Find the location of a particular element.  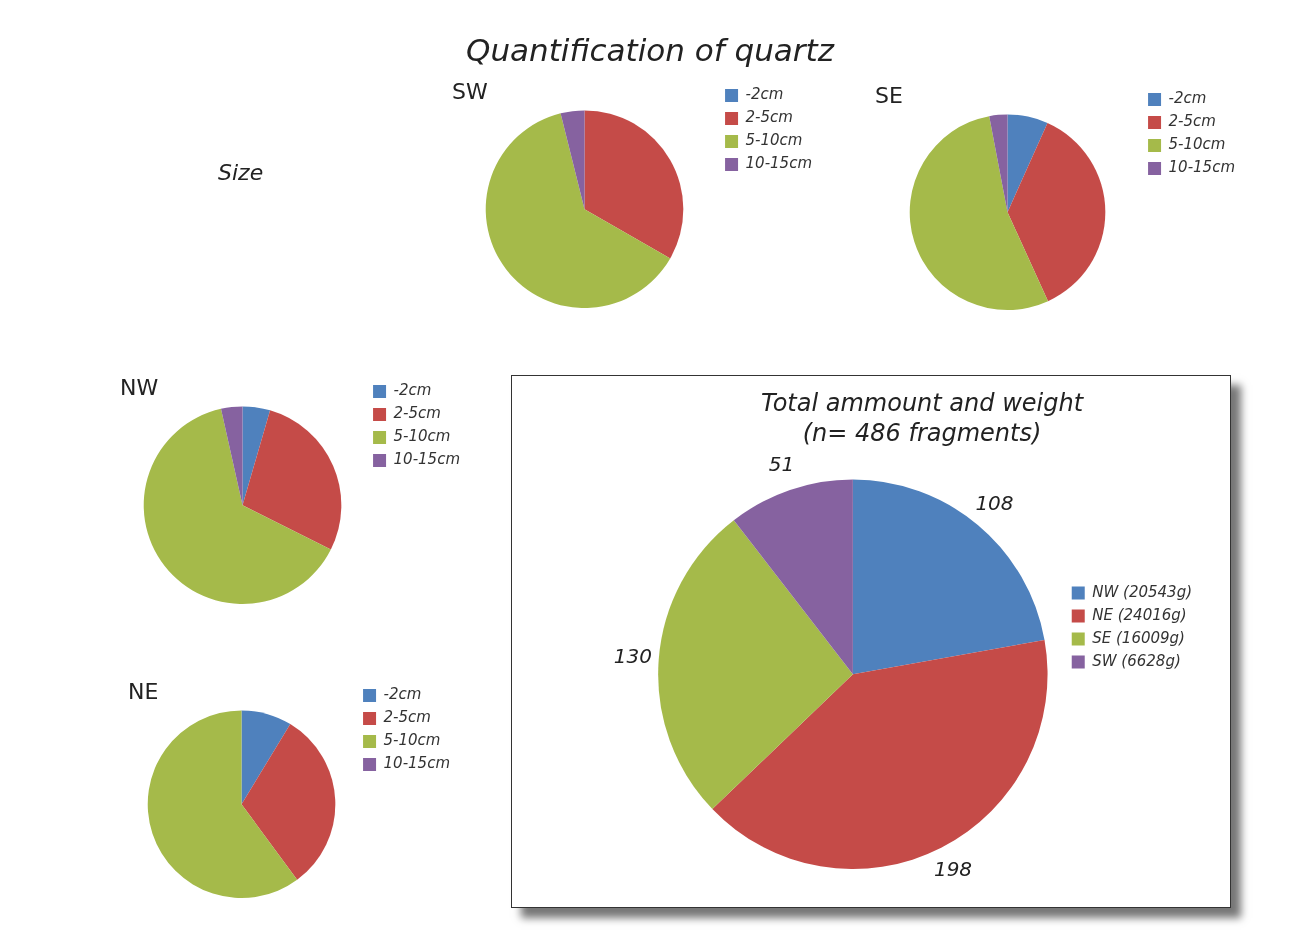

data-label: 108 is located at coordinates (994, 503).